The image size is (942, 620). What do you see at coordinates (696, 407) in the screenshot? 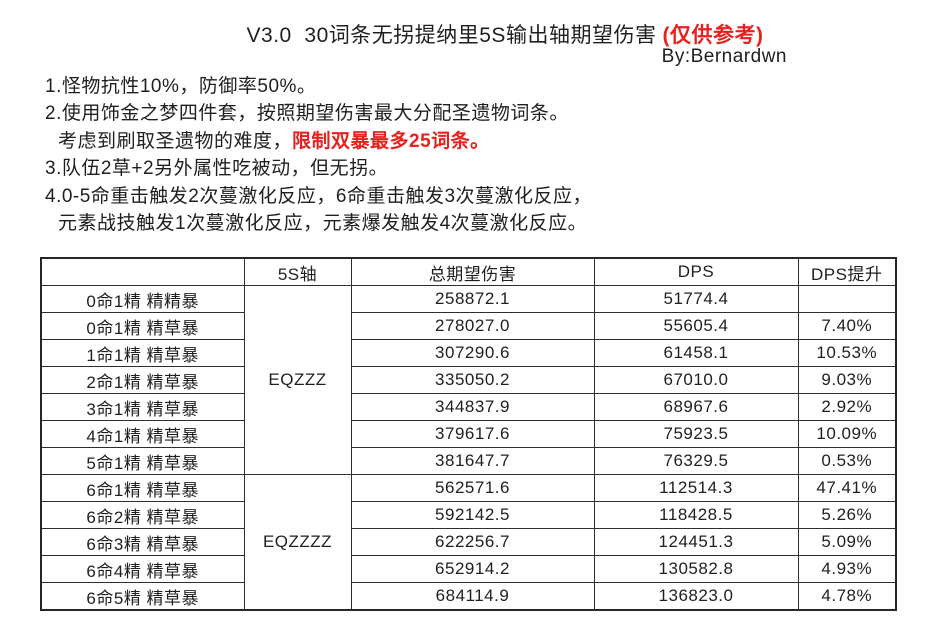
I see `dps-cell: 68967.6` at bounding box center [696, 407].